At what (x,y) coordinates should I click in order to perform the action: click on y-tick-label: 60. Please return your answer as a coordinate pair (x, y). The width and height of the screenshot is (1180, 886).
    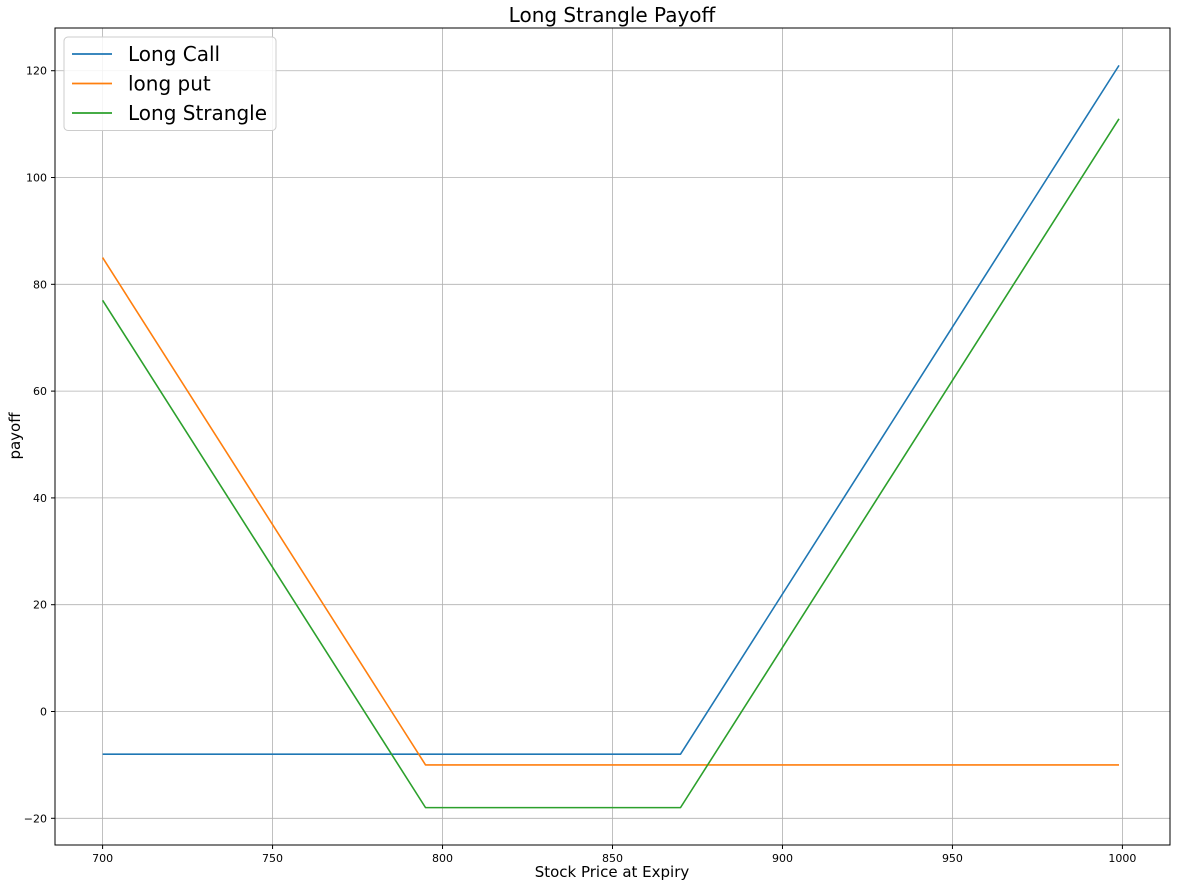
    Looking at the image, I should click on (40, 391).